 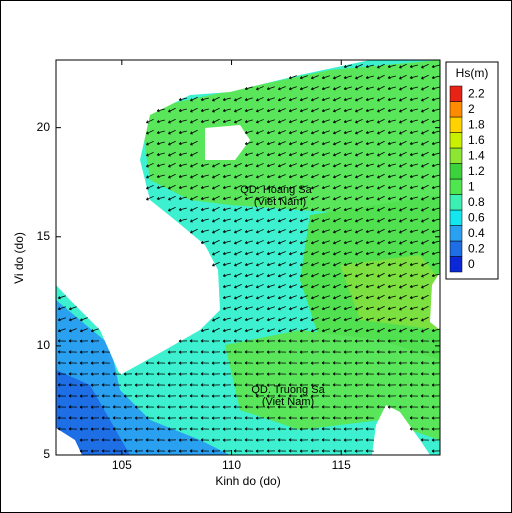 What do you see at coordinates (476, 202) in the screenshot?
I see `colorbar-label: 0.8` at bounding box center [476, 202].